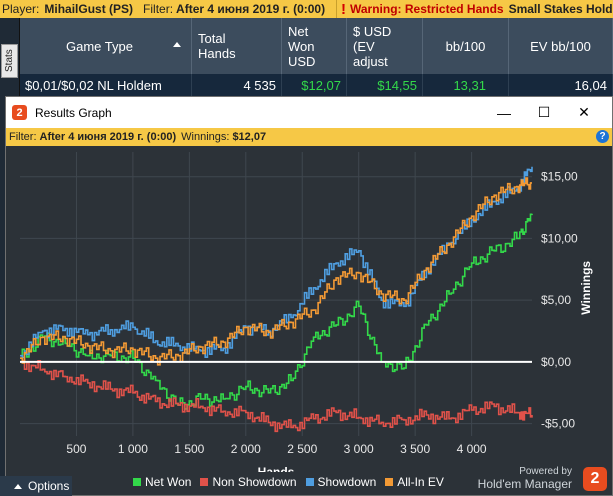 The height and width of the screenshot is (496, 613). I want to click on close-button: ✕, so click(584, 112).